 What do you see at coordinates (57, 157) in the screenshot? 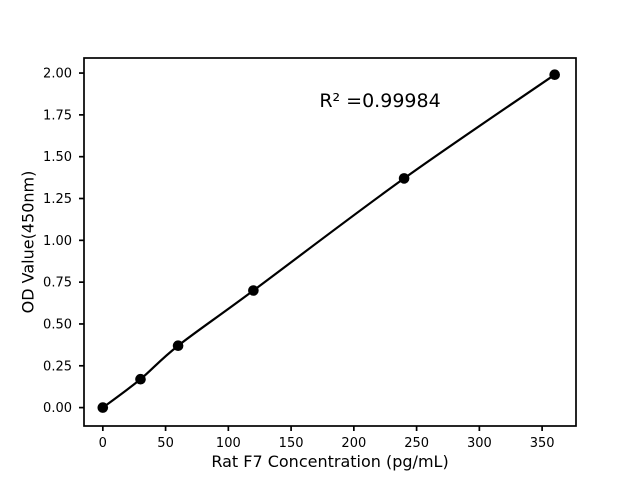
I see `y-tick-label: 1.50` at bounding box center [57, 157].